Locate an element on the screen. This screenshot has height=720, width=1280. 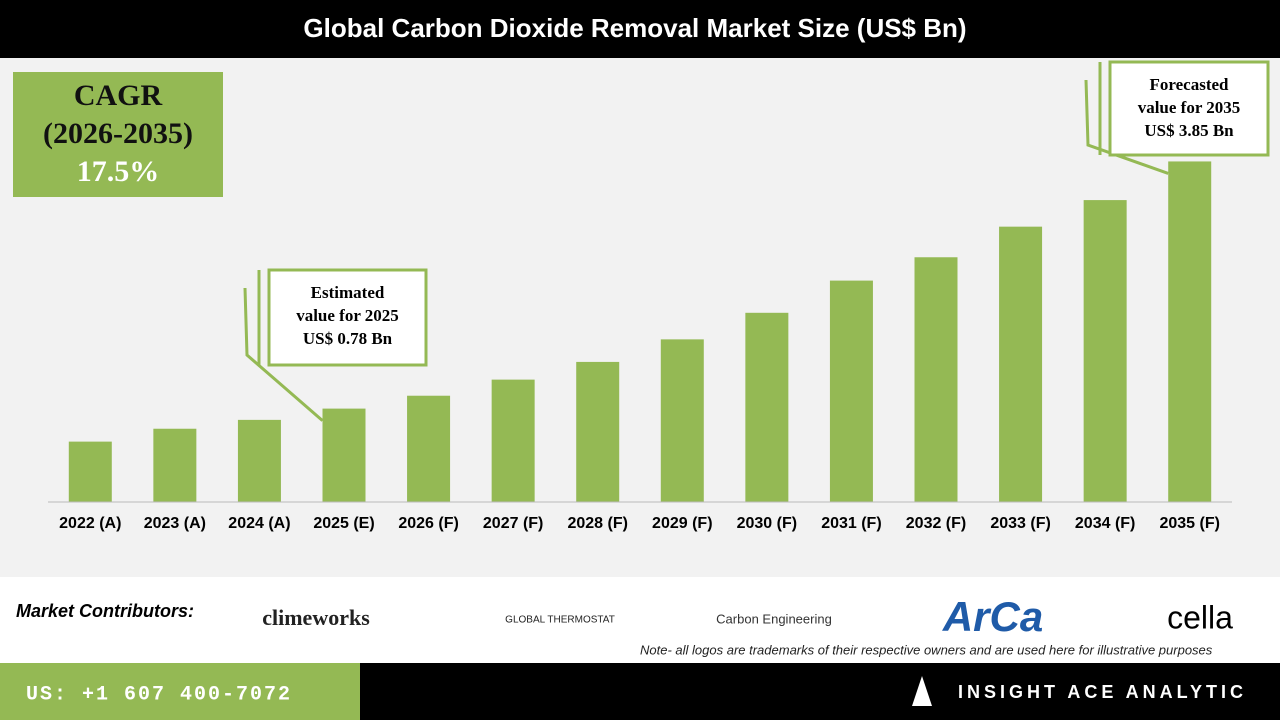
x-tick-label: 2030 (F) is located at coordinates (767, 523).